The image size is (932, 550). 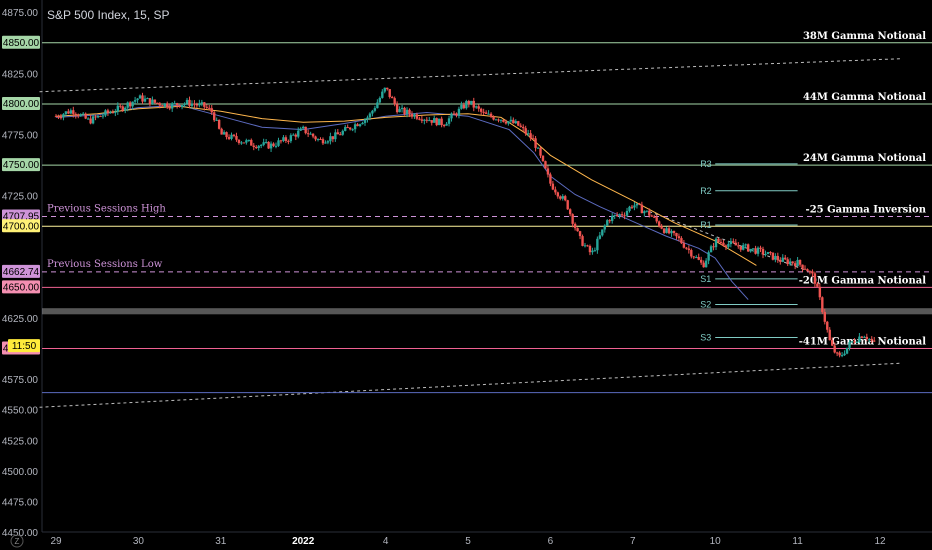 What do you see at coordinates (56, 541) in the screenshot?
I see `x-tick-label: 29` at bounding box center [56, 541].